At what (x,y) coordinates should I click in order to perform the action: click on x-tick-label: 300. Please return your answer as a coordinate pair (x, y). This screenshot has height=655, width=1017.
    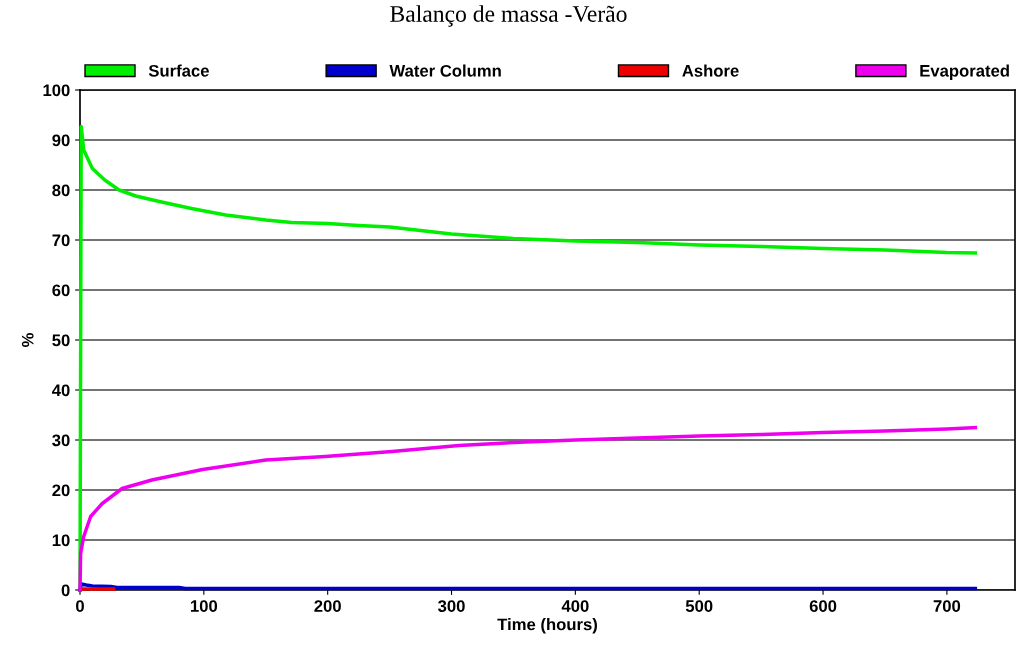
    Looking at the image, I should click on (451, 606).